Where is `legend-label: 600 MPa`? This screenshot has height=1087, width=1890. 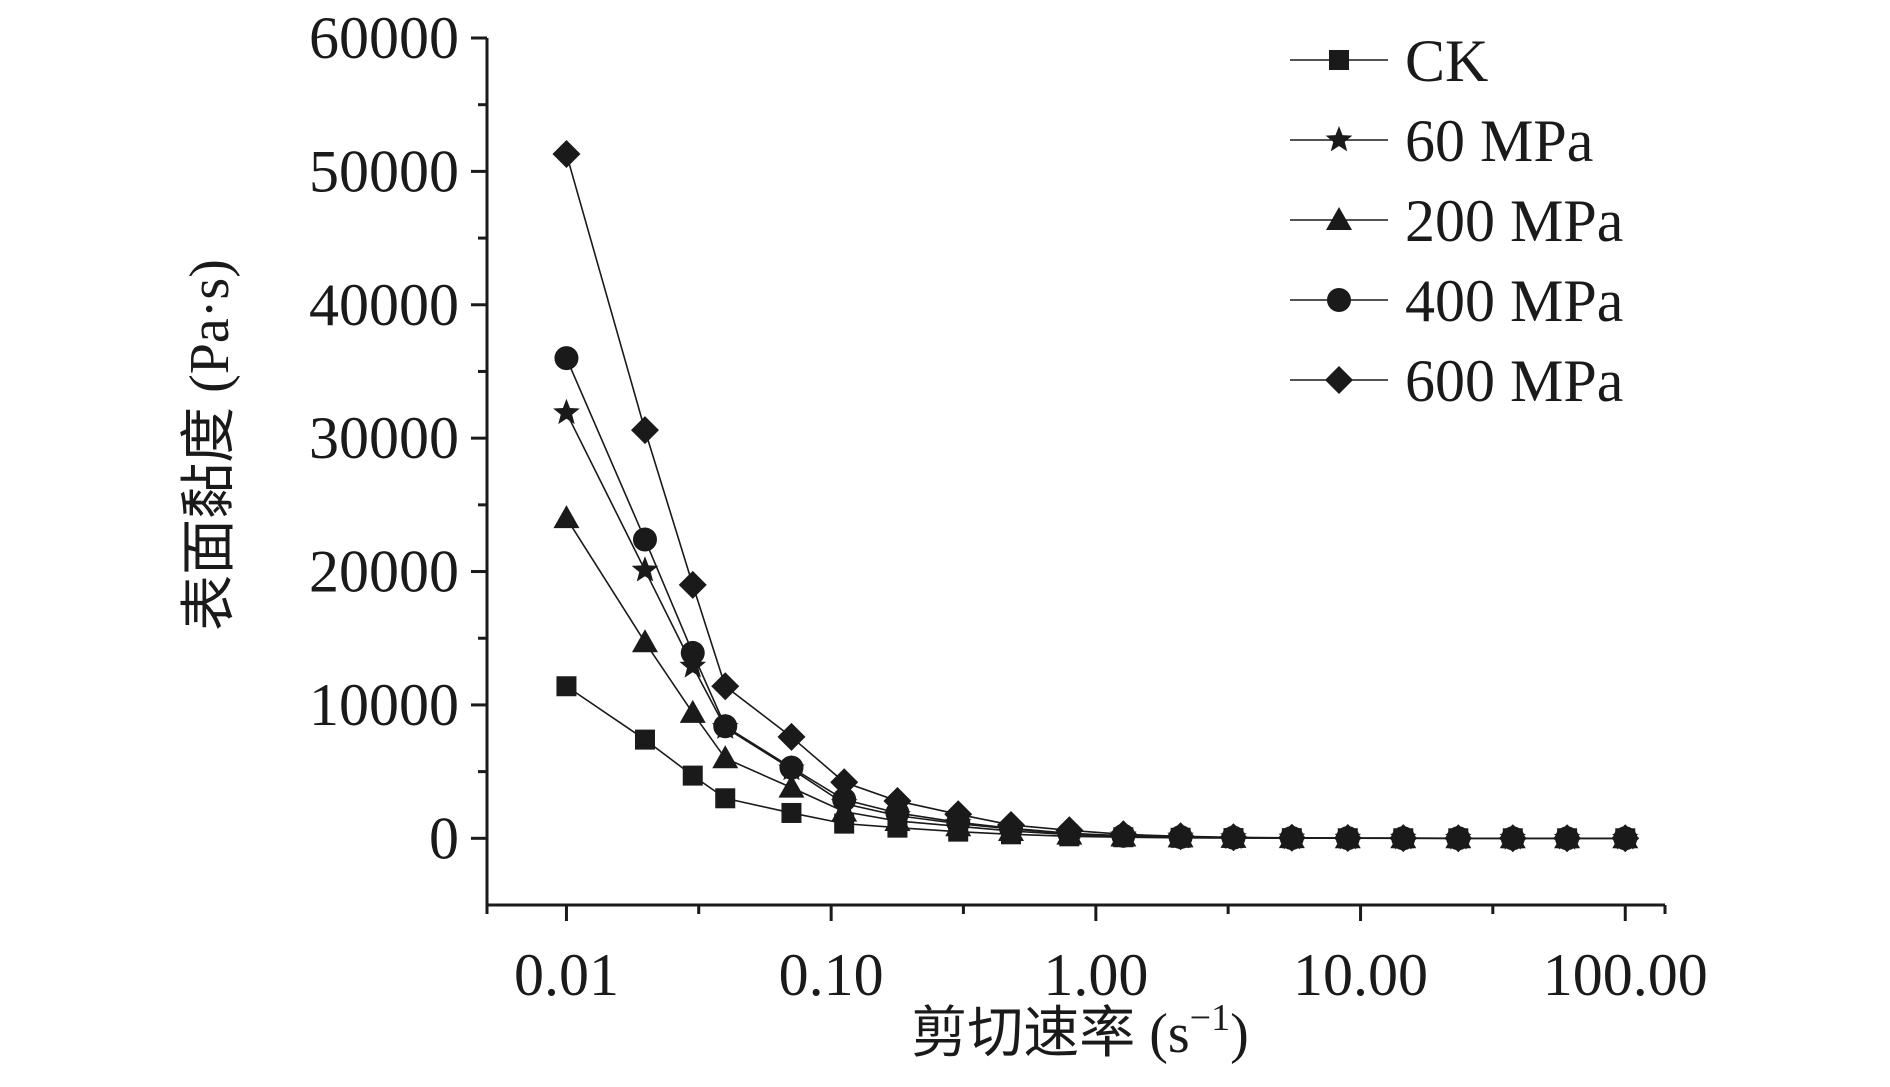
legend-label: 600 MPa is located at coordinates (1514, 381).